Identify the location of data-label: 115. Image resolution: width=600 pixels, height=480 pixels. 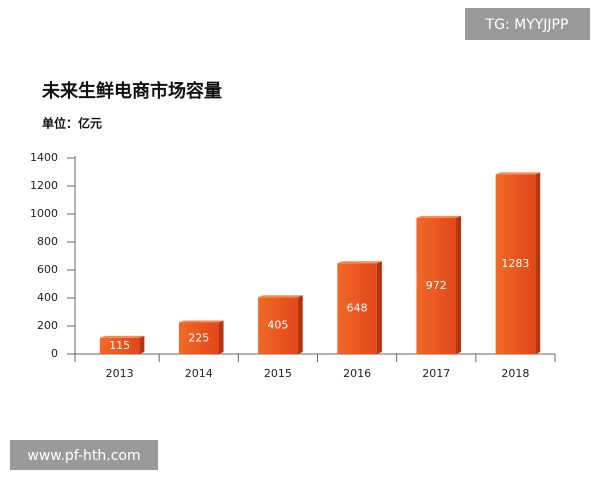
(119, 345).